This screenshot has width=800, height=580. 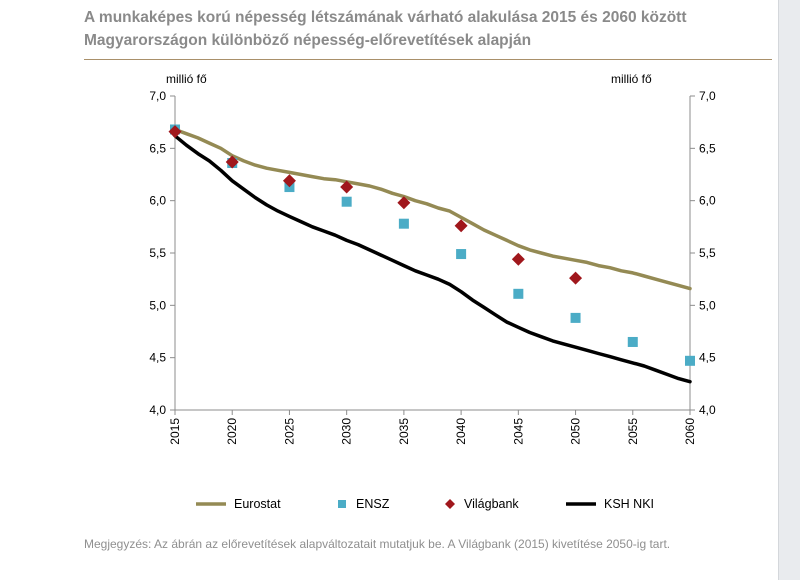 I want to click on x-tick-label: 2055, so click(x=633, y=431).